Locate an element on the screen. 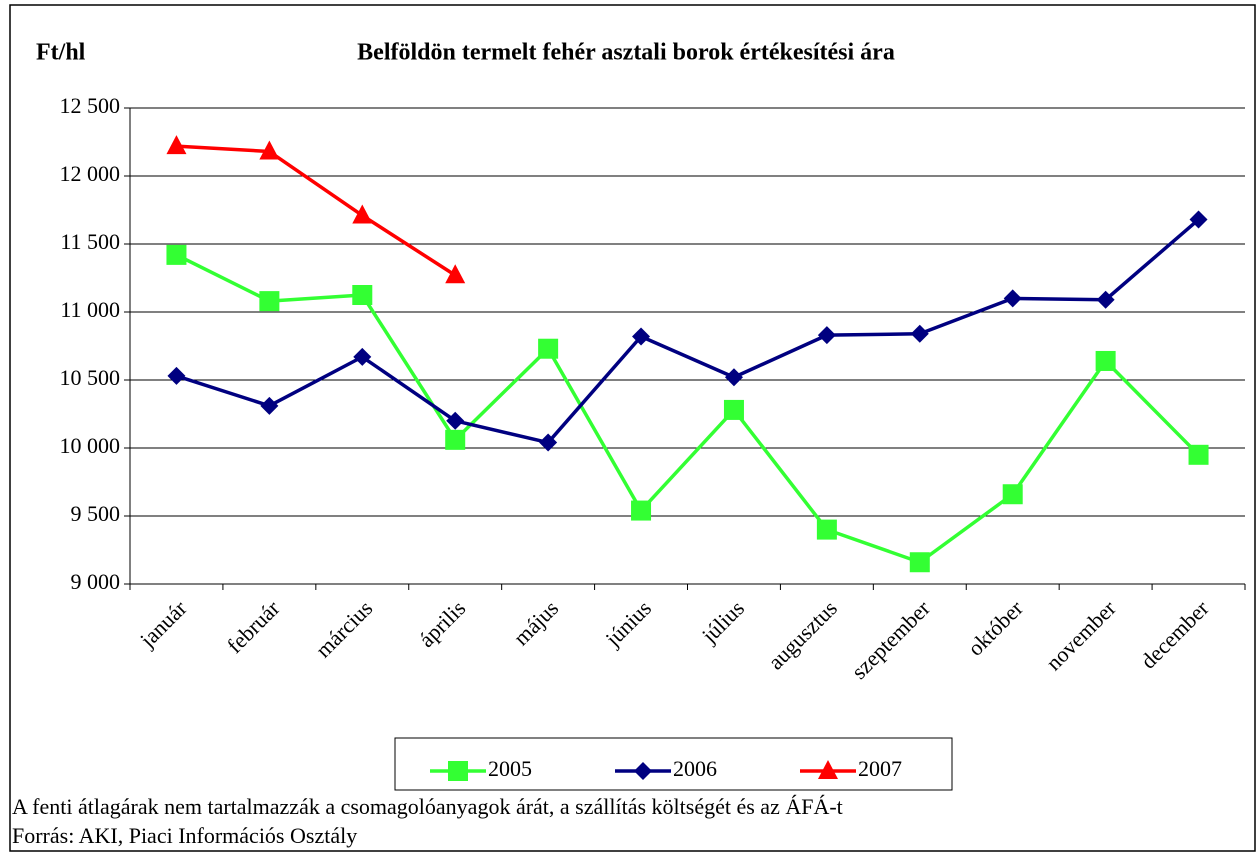 This screenshot has height=856, width=1259. y-axis-label: Ft/hl is located at coordinates (61, 53).